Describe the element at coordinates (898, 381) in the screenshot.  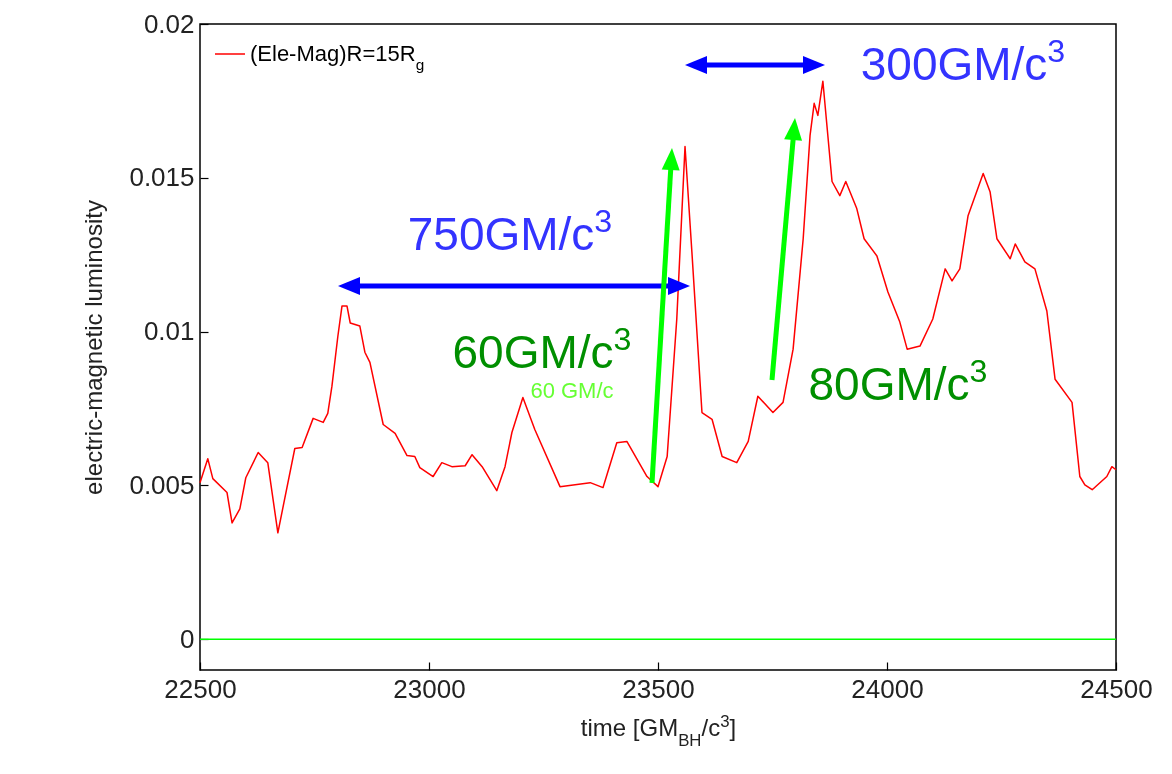
I see `annotation: 80GM/c$^{3}$` at that location.